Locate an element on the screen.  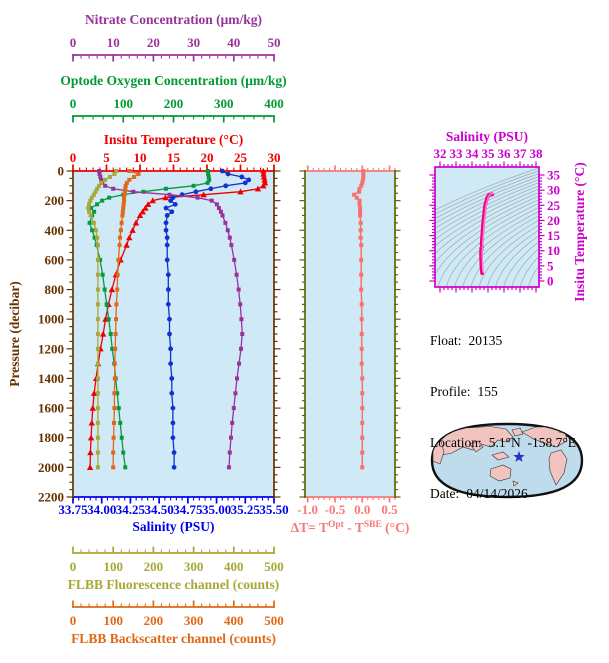
nitrate-axis: 0 10 20 30 40 50 Nitrate Concentration (μm/kg) is located at coordinates (175, 37).